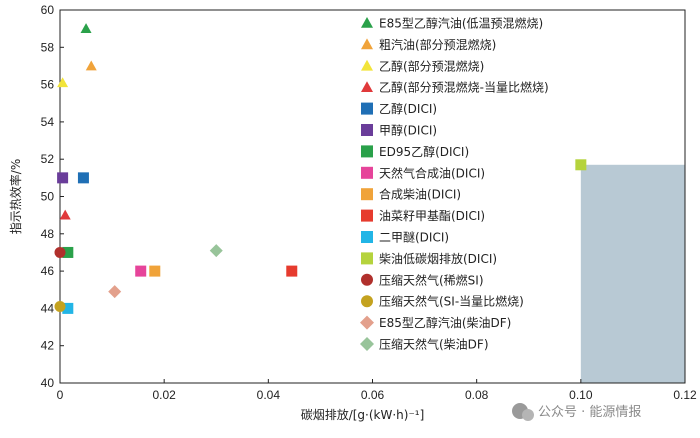  What do you see at coordinates (685, 395) in the screenshot?
I see `x-tick-label: 0.12` at bounding box center [685, 395].